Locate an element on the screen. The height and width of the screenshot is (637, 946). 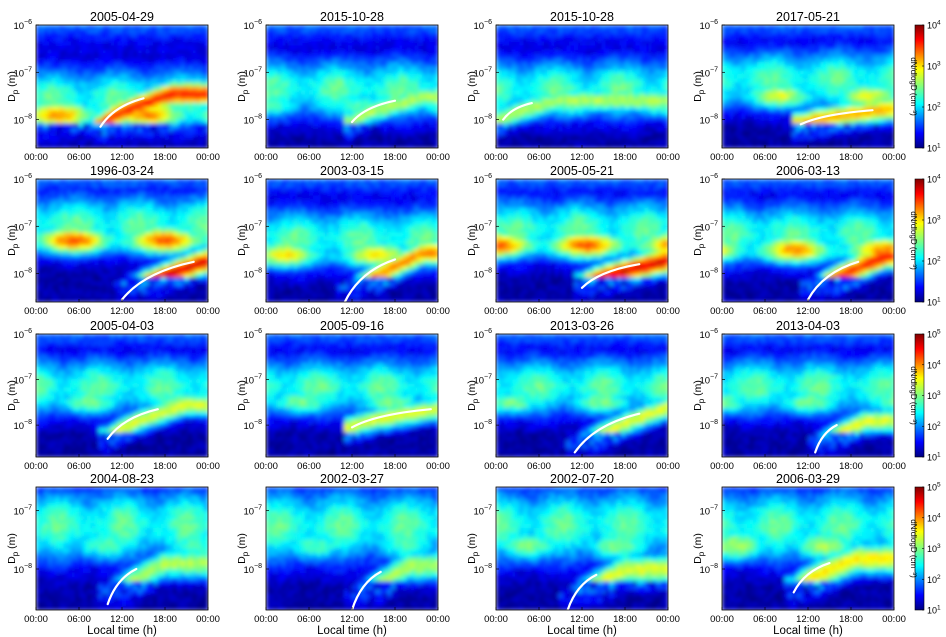
panel-title: 2002-03-27 is located at coordinates (352, 479).